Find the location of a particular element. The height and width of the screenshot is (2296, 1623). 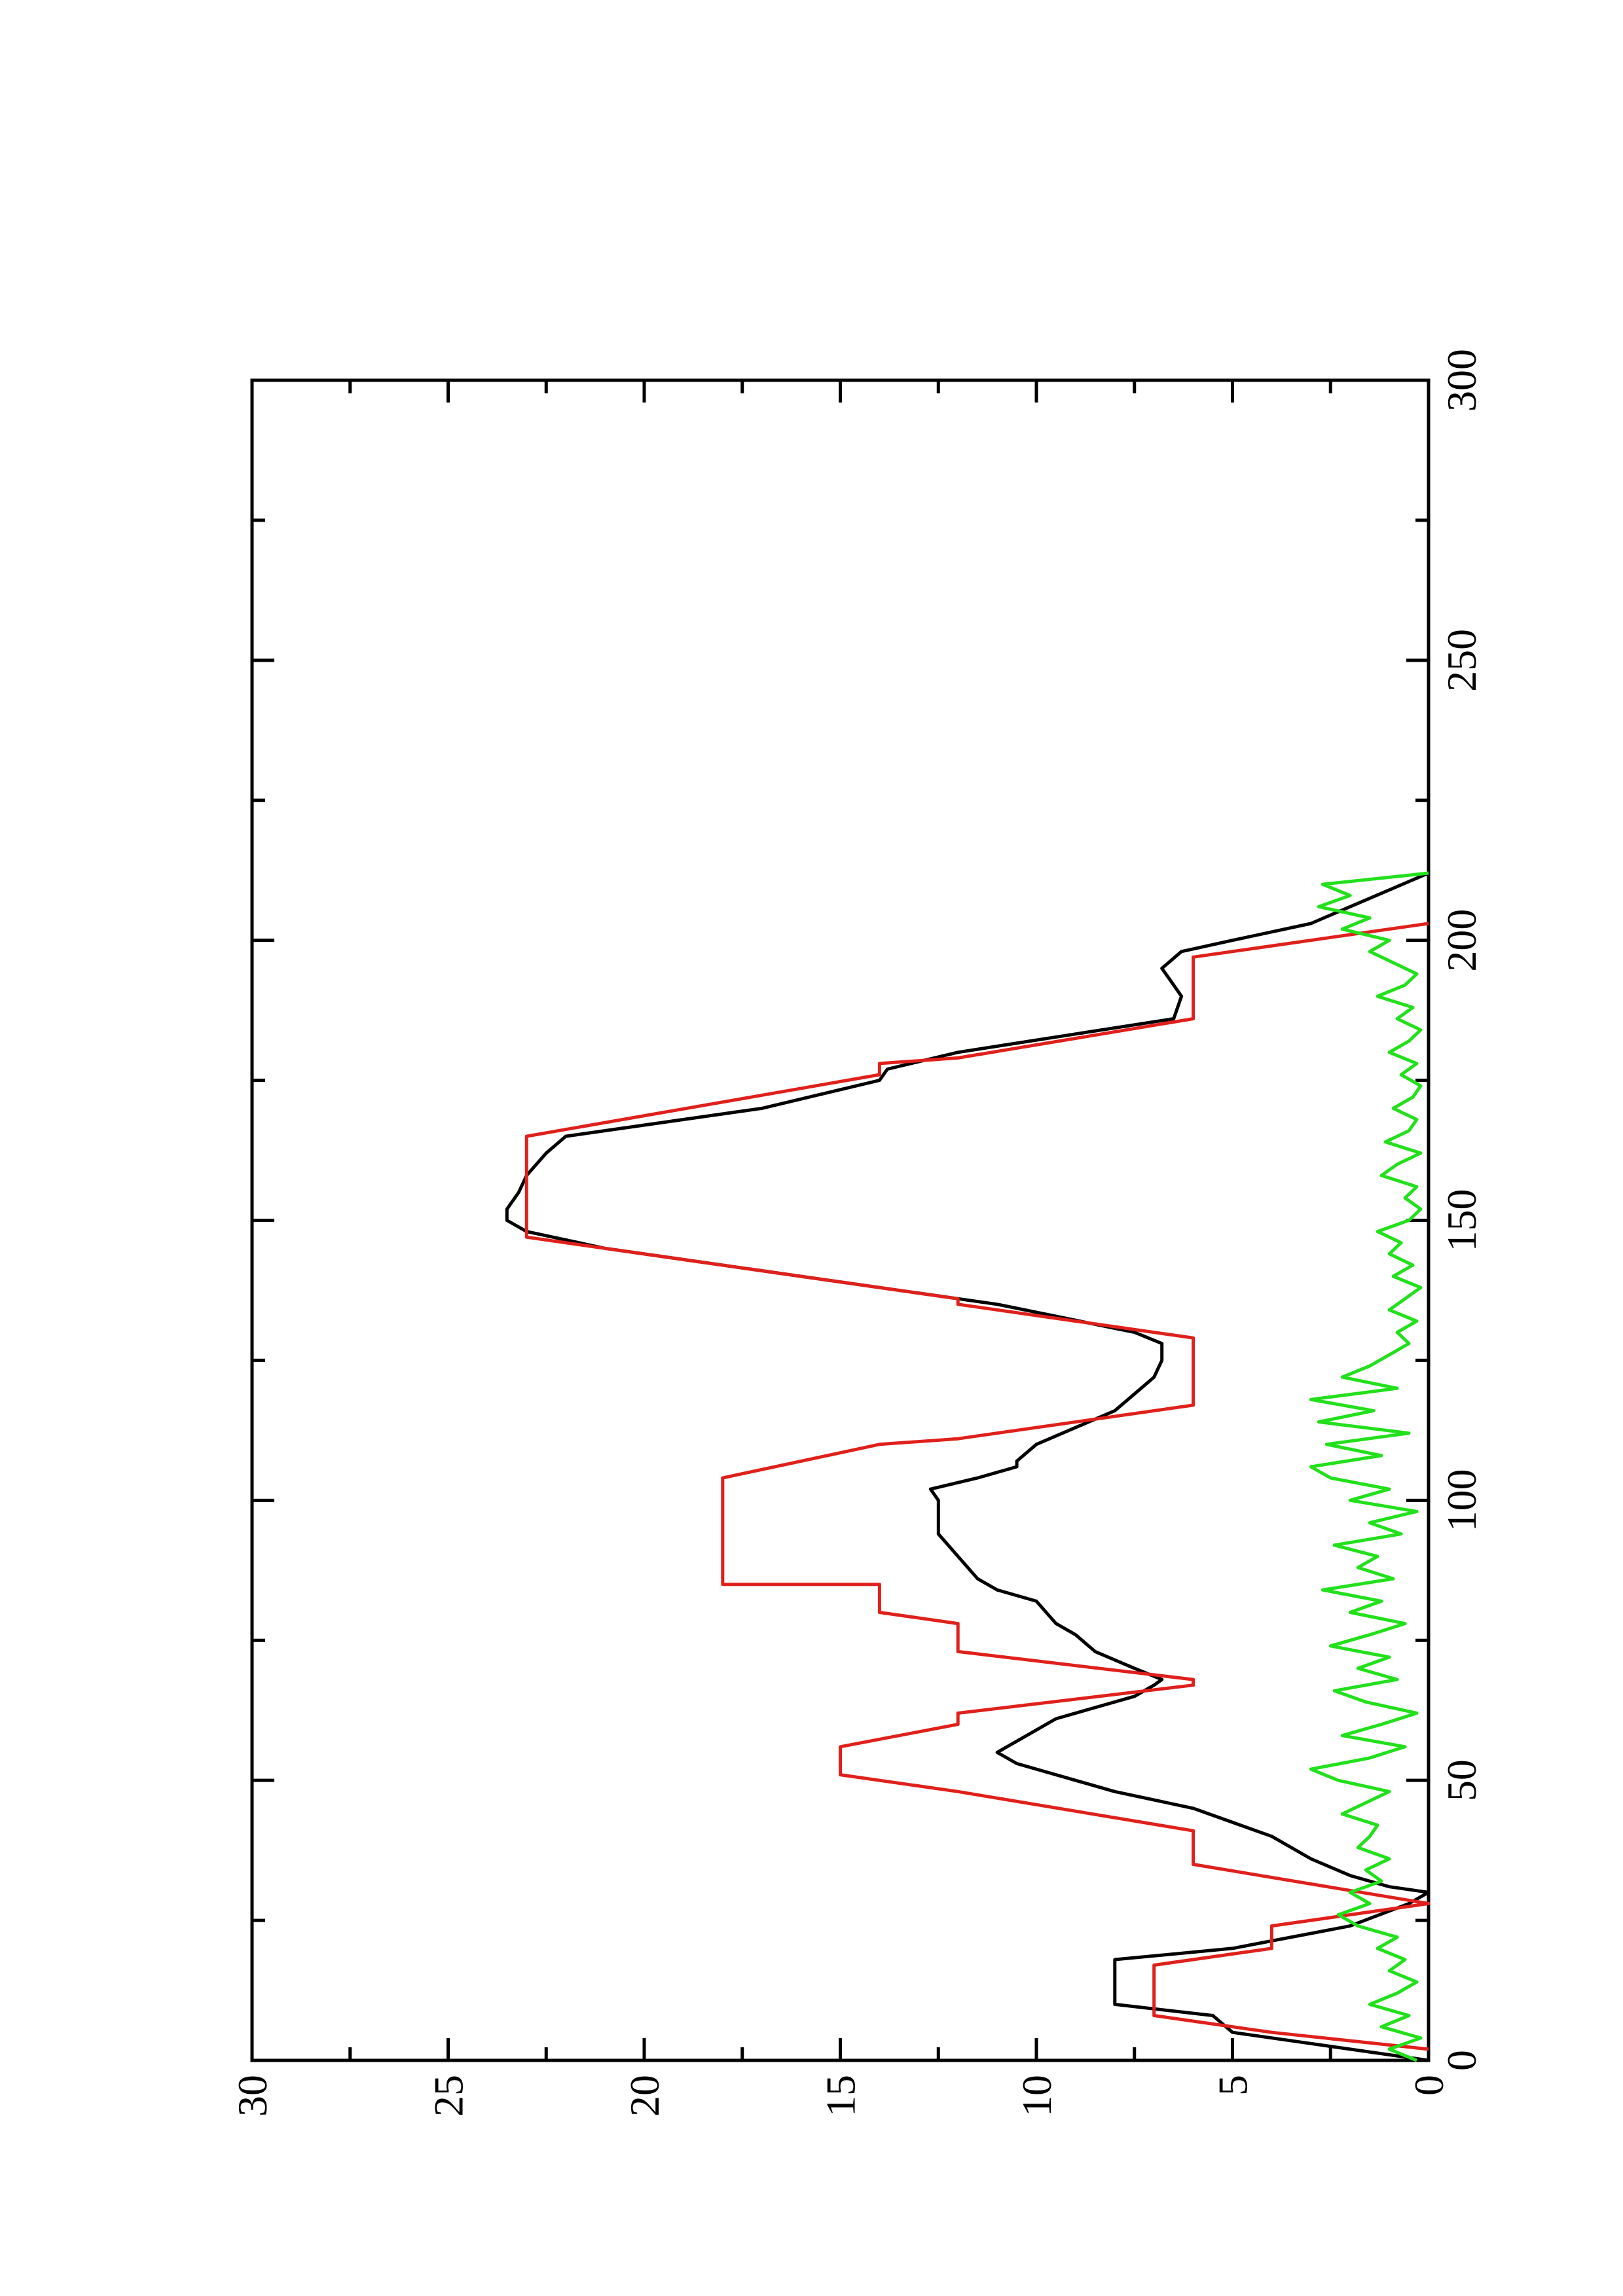

x-tick-label: 150 is located at coordinates (1461, 1220).